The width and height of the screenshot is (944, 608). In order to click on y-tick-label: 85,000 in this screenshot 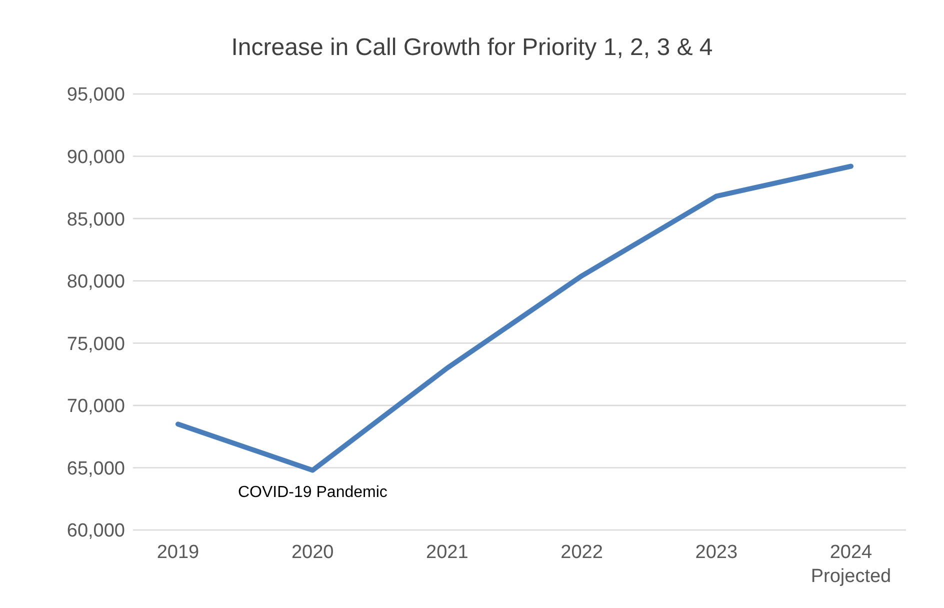, I will do `click(95, 219)`.